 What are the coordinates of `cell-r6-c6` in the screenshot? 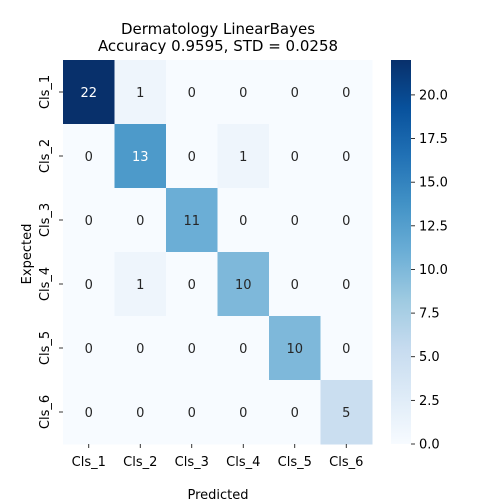 It's located at (346, 412).